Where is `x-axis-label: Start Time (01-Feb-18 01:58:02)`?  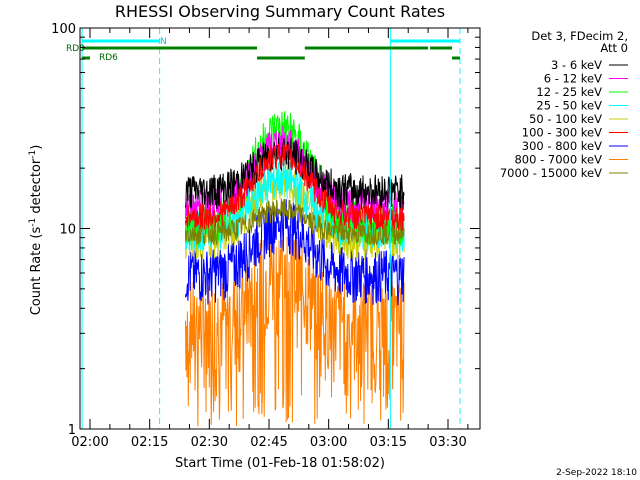 x-axis-label: Start Time (01-Feb-18 01:58:02) is located at coordinates (280, 463).